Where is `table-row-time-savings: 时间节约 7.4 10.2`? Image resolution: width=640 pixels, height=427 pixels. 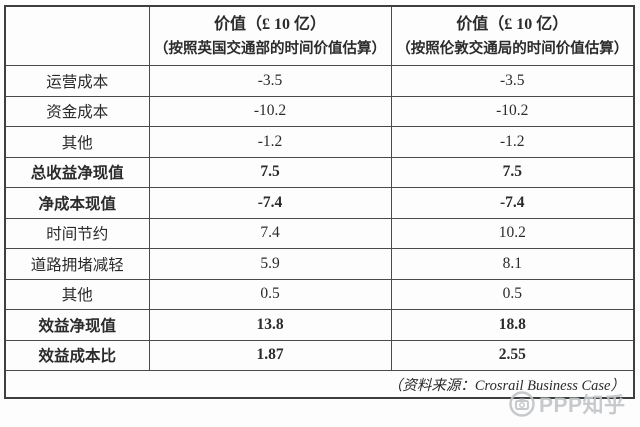 table-row-time-savings: 时间节约 7.4 10.2 is located at coordinates (319, 233).